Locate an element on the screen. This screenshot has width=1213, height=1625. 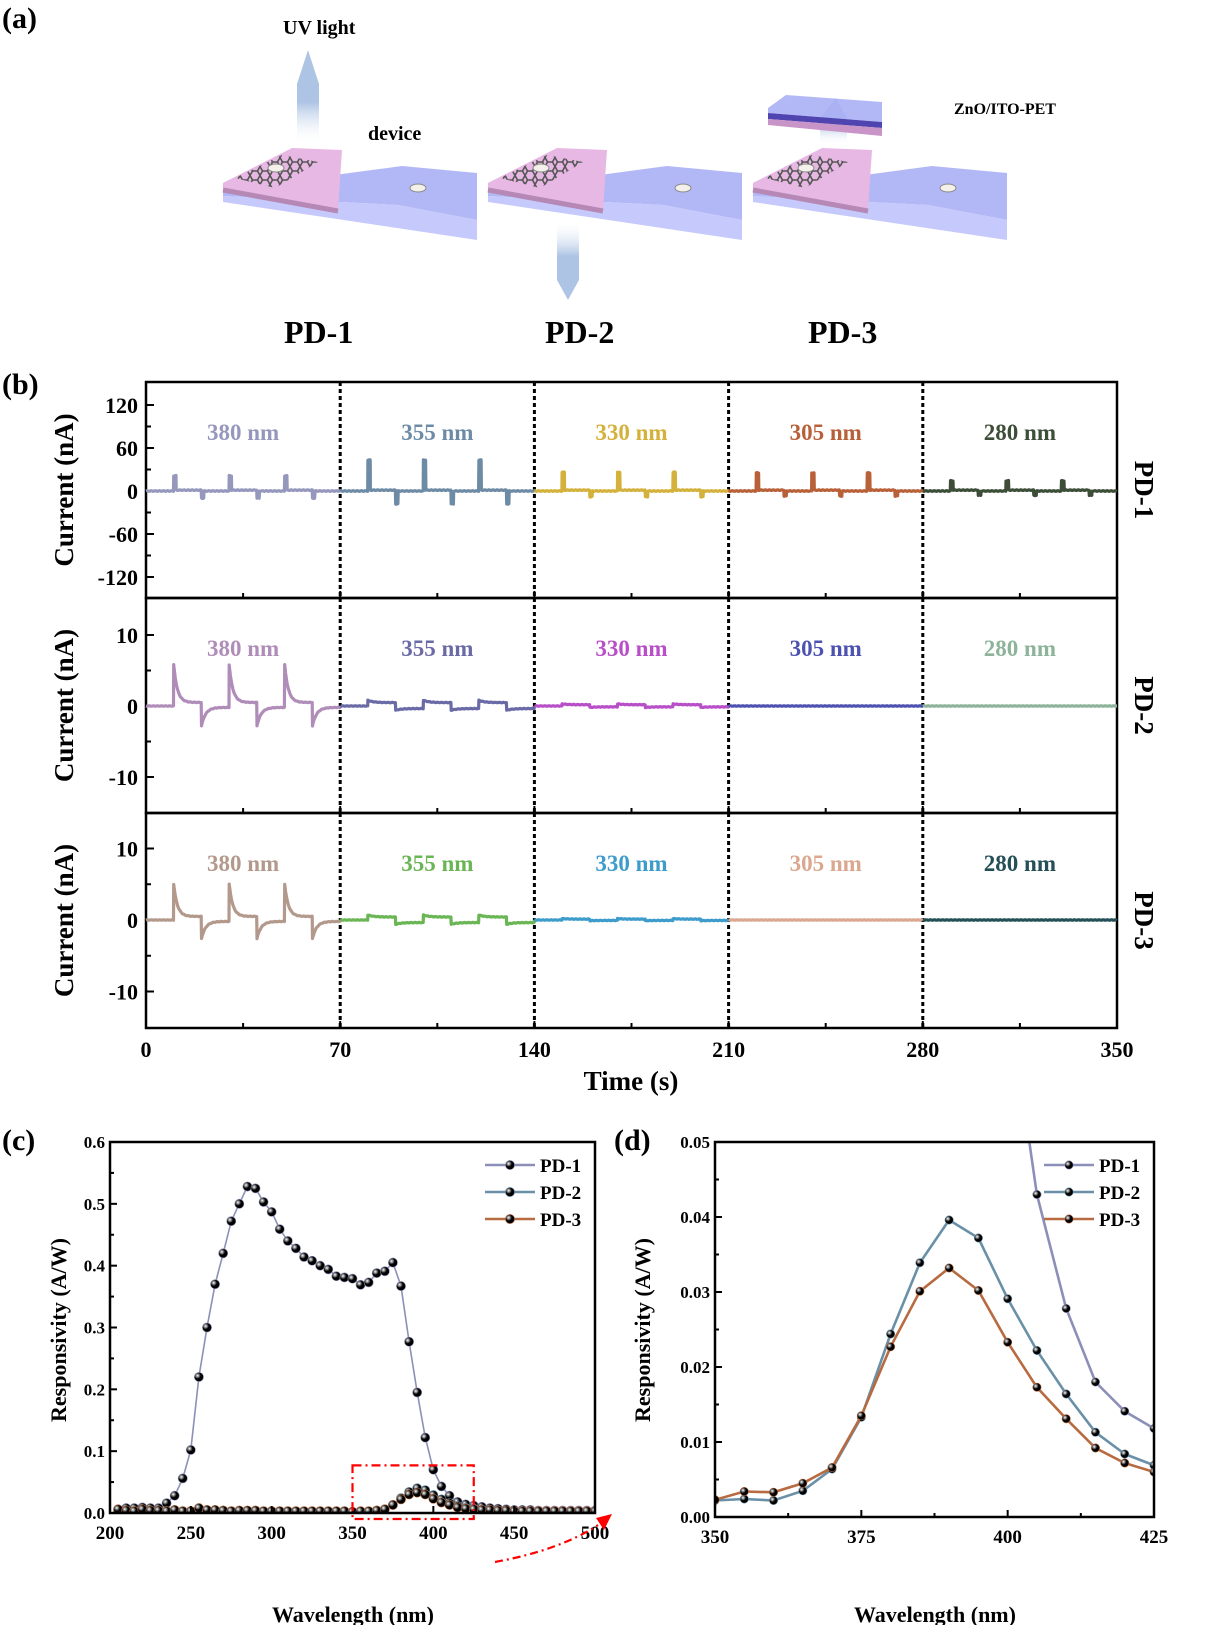
panel-d-xlabel: Wavelength (nm) is located at coordinates (935, 1613).